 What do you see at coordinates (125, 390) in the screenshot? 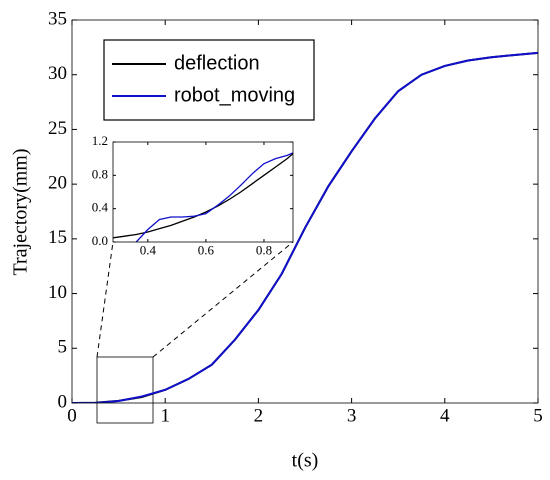
I see `zoom-region` at bounding box center [125, 390].